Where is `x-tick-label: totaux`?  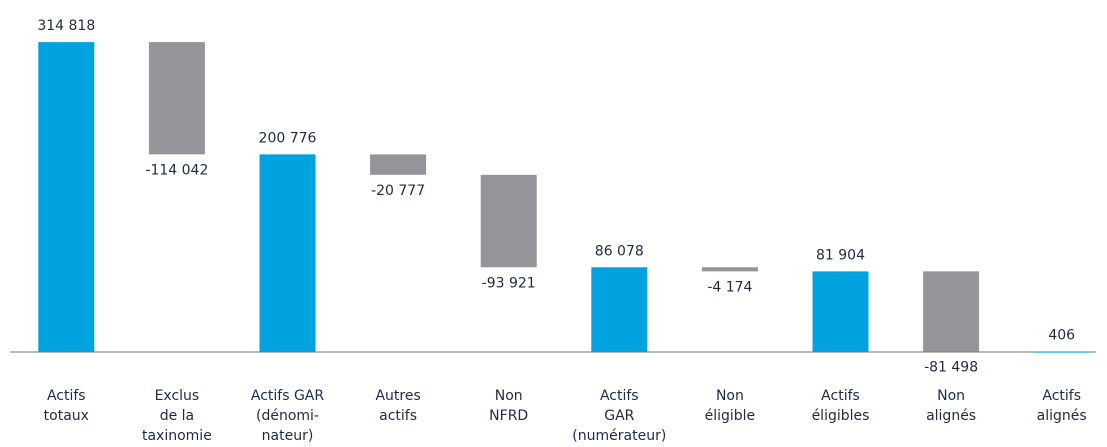
x-tick-label: totaux is located at coordinates (66, 416).